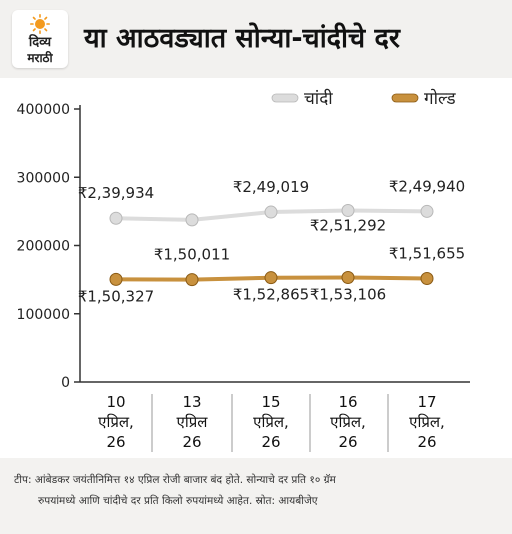 The height and width of the screenshot is (534, 512). I want to click on y-tick-label: 100000, so click(43, 315).